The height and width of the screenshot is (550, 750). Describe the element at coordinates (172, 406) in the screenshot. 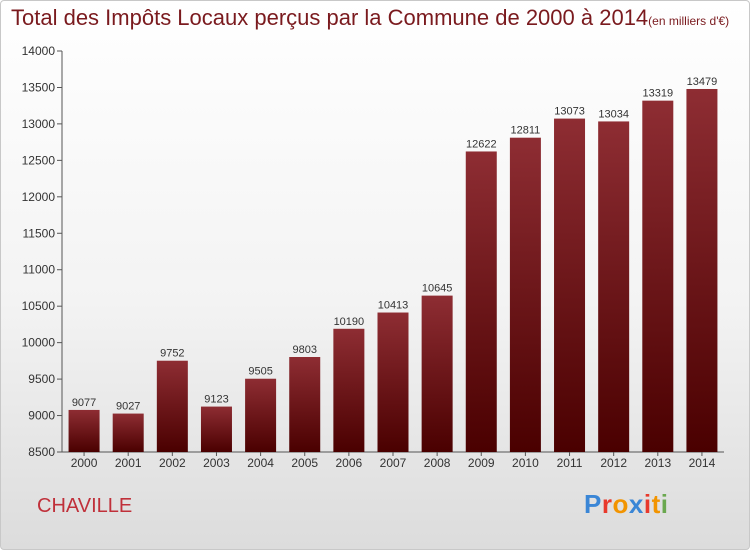

I see `bar-2002` at that location.